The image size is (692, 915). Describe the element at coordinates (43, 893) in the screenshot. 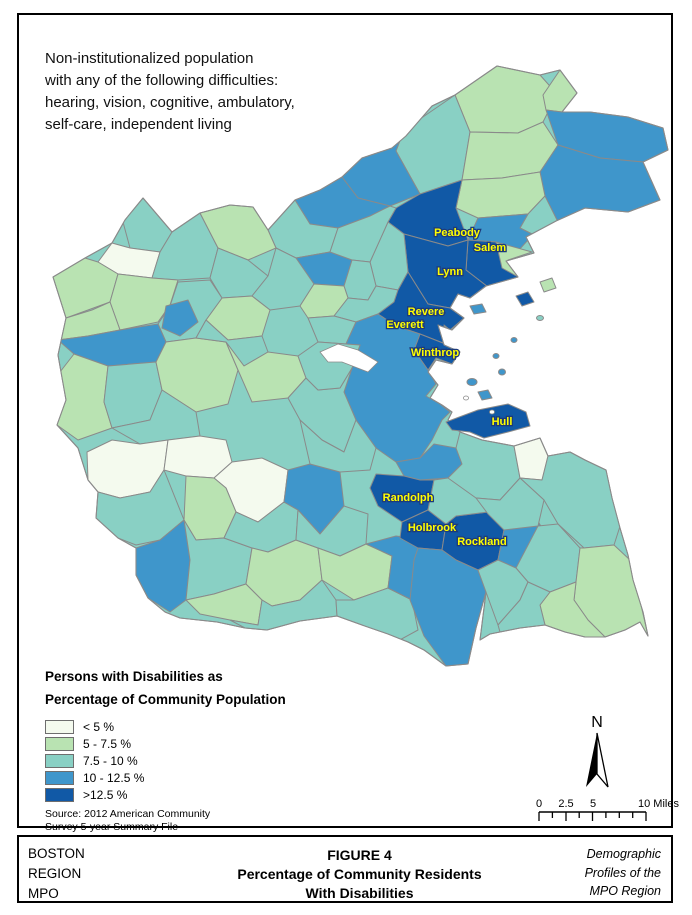

I see `agency-line: MPO` at that location.